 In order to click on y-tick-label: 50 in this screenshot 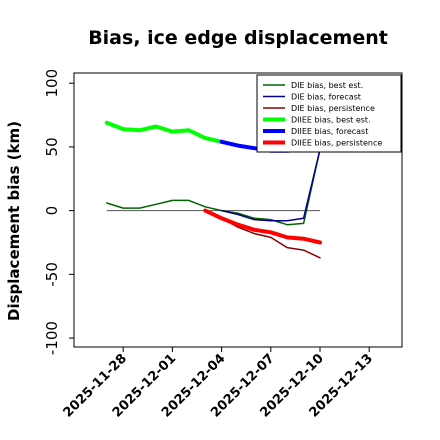, I will do `click(52, 146)`.